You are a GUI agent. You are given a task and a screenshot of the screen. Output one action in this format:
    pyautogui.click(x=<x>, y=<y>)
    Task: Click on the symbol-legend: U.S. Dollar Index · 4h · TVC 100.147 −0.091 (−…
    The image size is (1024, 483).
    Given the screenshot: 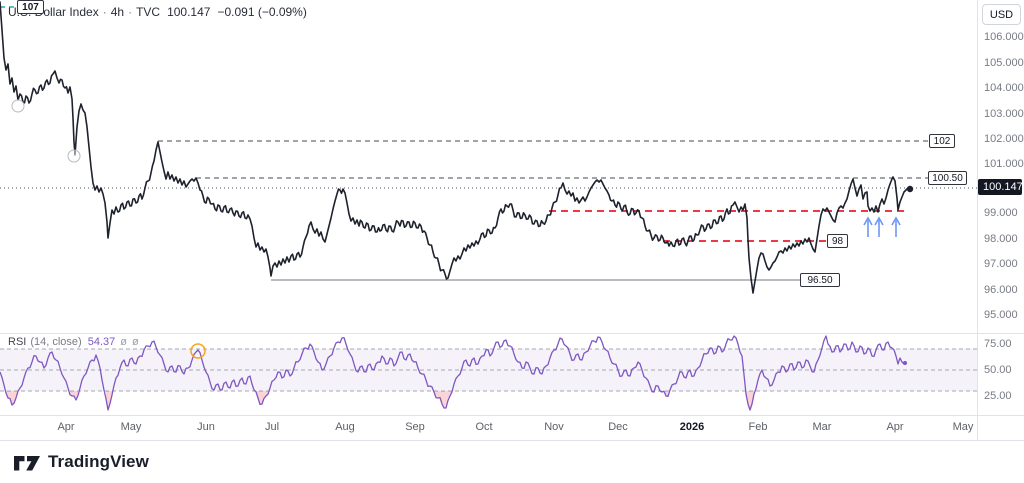 What is the action you would take?
    pyautogui.click(x=157, y=12)
    